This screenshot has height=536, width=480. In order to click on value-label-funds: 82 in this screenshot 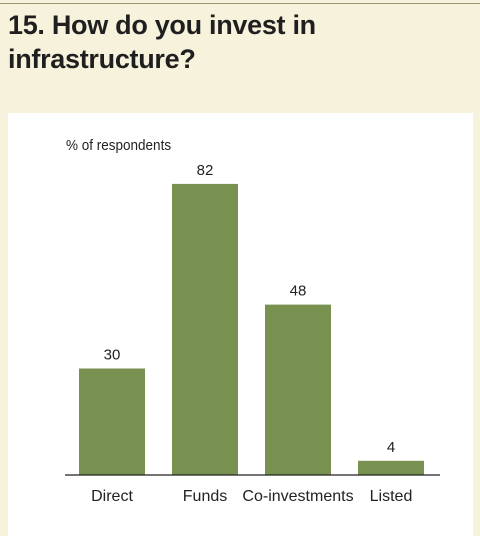, I will do `click(205, 170)`.